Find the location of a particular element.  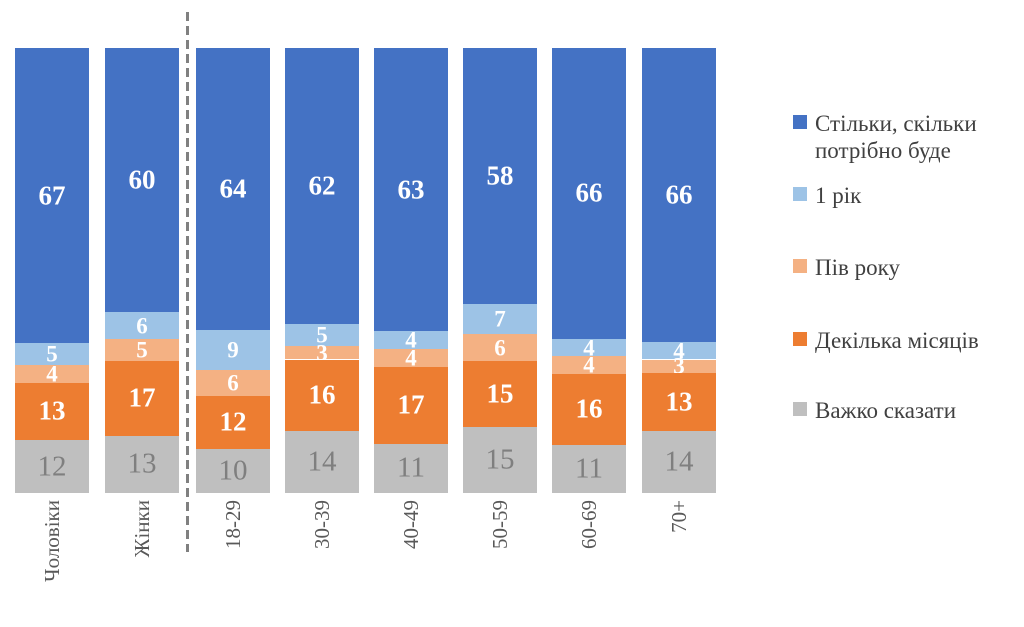

bar: 66 4 3 13 14 is located at coordinates (679, 270).